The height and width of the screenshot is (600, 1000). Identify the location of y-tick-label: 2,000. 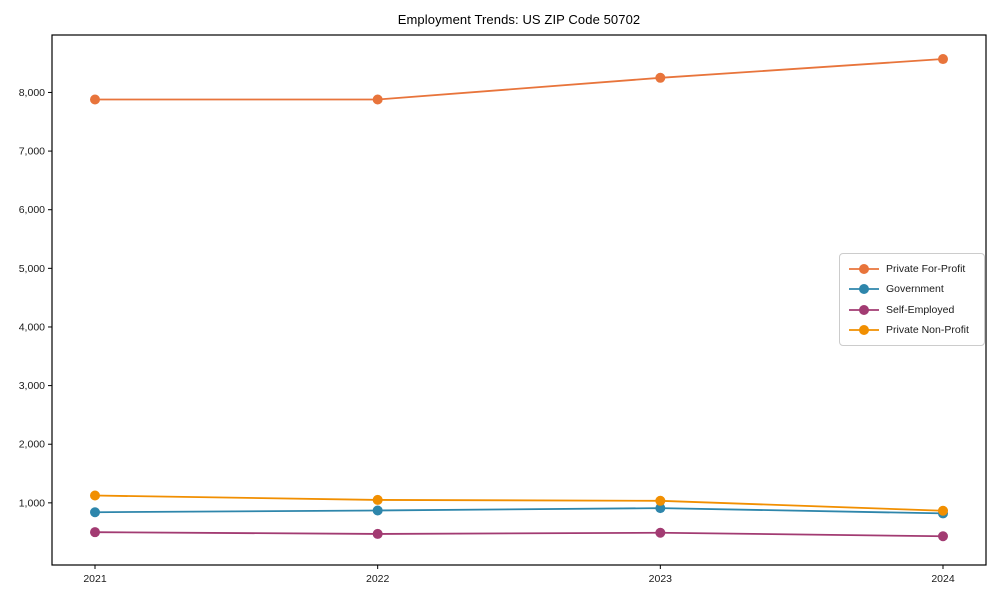
(32, 445).